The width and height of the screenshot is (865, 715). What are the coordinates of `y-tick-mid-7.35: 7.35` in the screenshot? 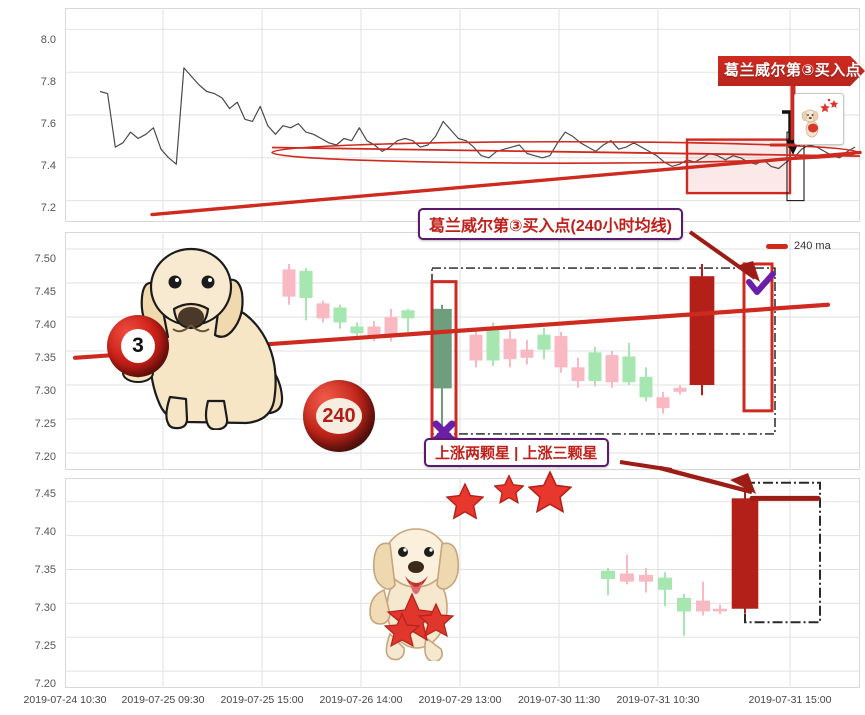 It's located at (45, 358).